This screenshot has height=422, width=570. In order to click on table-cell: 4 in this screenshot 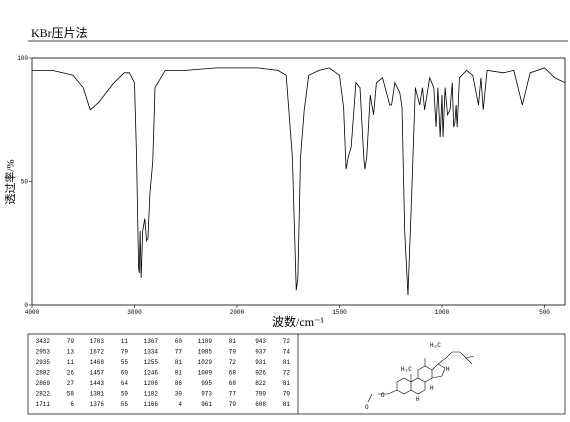, I will do `click(180, 404)`.